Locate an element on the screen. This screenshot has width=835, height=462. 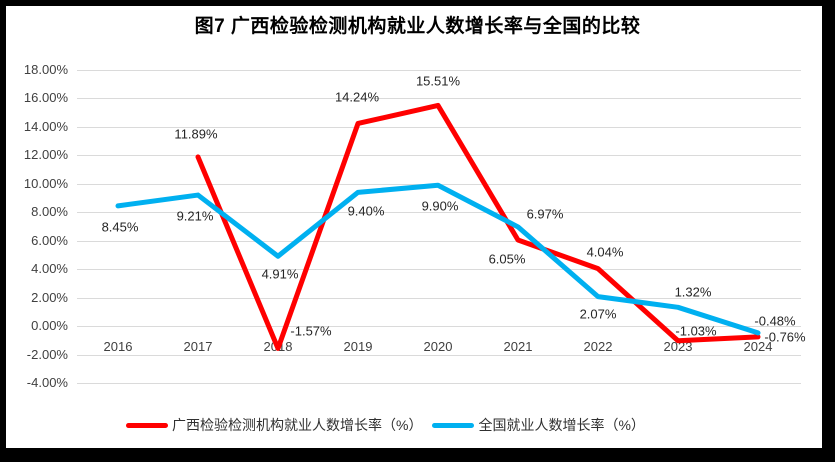
legend-blue-line-swatch is located at coordinates (453, 425).